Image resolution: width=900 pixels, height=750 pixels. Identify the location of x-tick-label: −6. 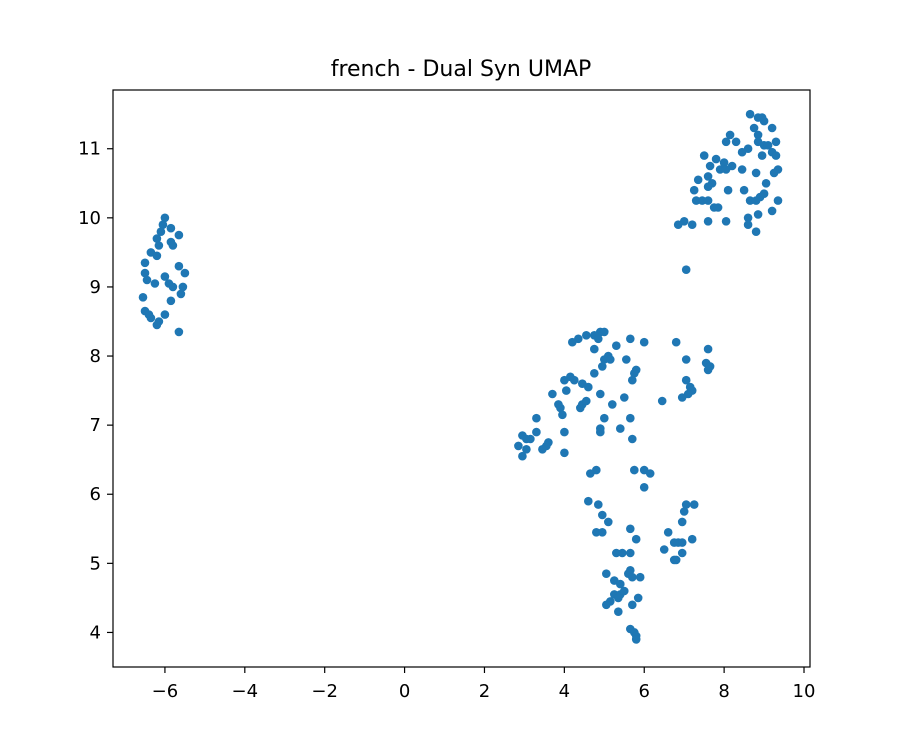
(165, 691).